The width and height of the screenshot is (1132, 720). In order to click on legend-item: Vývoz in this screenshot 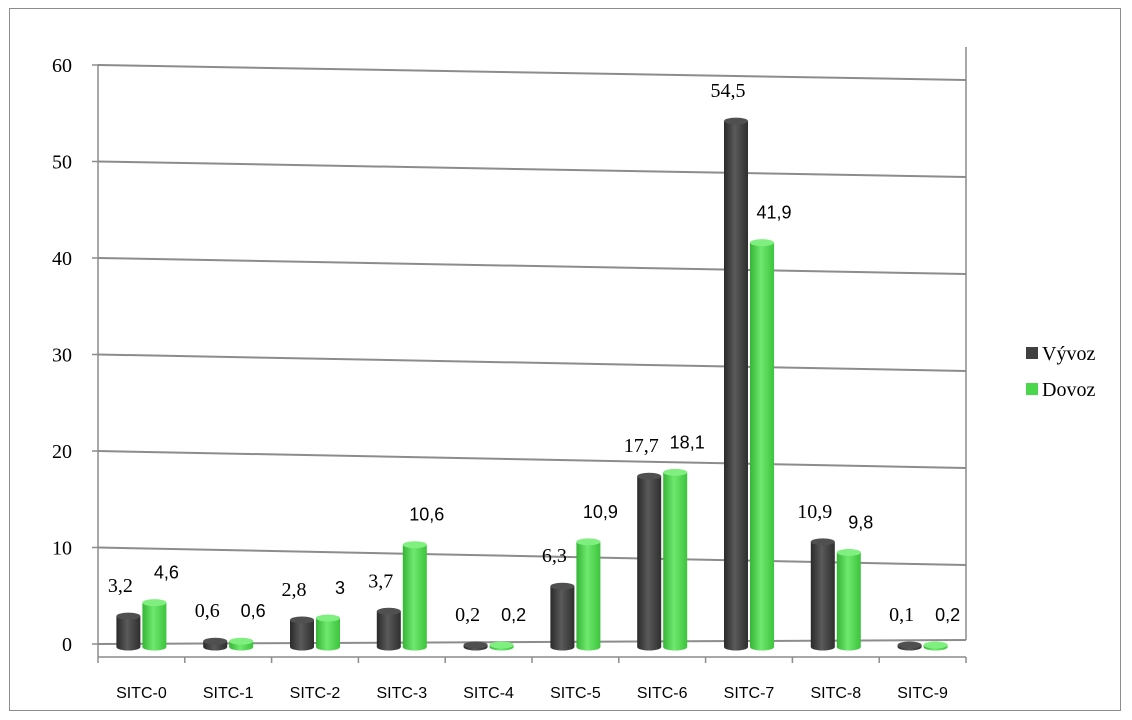, I will do `click(1060, 354)`.